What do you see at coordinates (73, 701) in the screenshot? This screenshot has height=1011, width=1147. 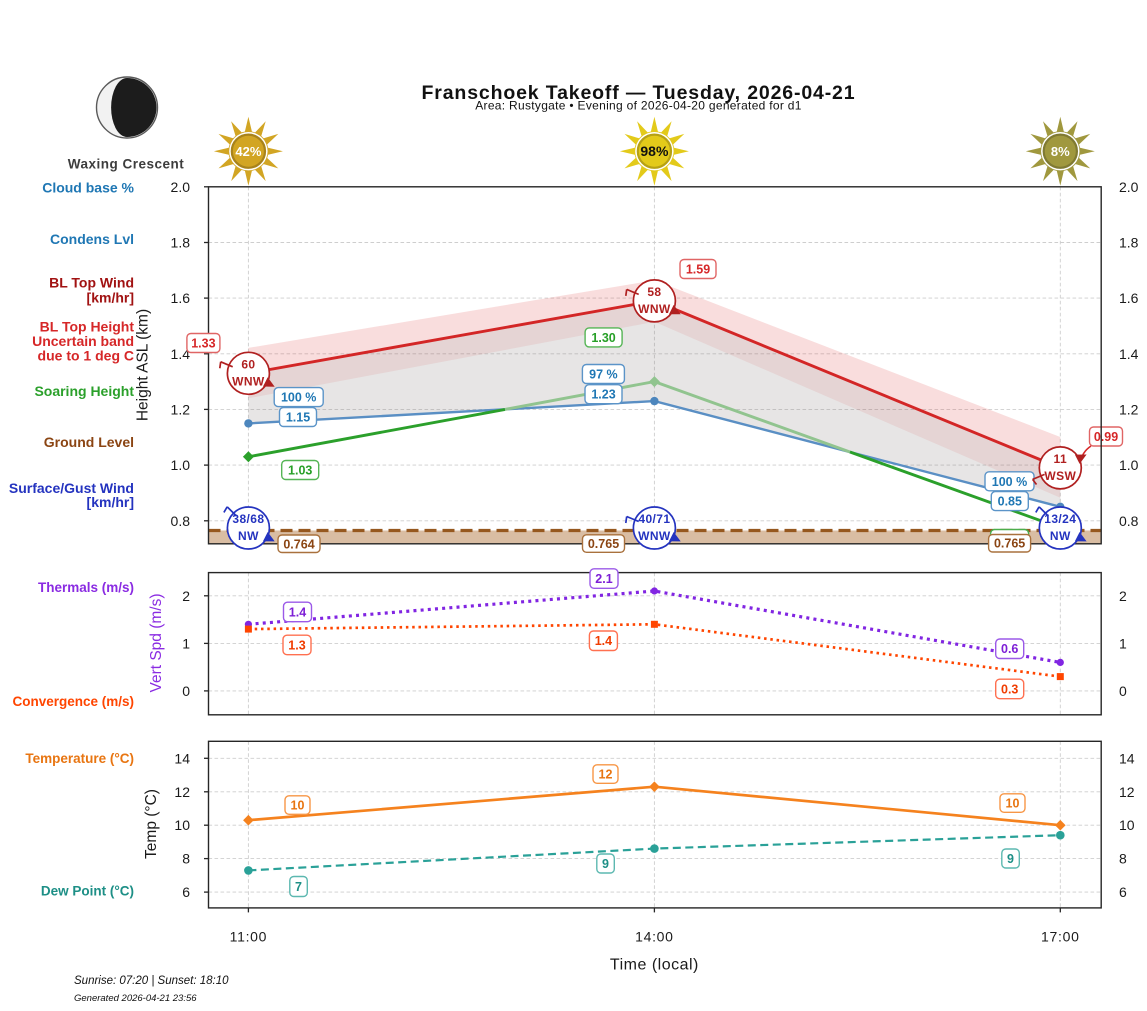 I see `svg-text: Convergence (m/s)` at bounding box center [73, 701].